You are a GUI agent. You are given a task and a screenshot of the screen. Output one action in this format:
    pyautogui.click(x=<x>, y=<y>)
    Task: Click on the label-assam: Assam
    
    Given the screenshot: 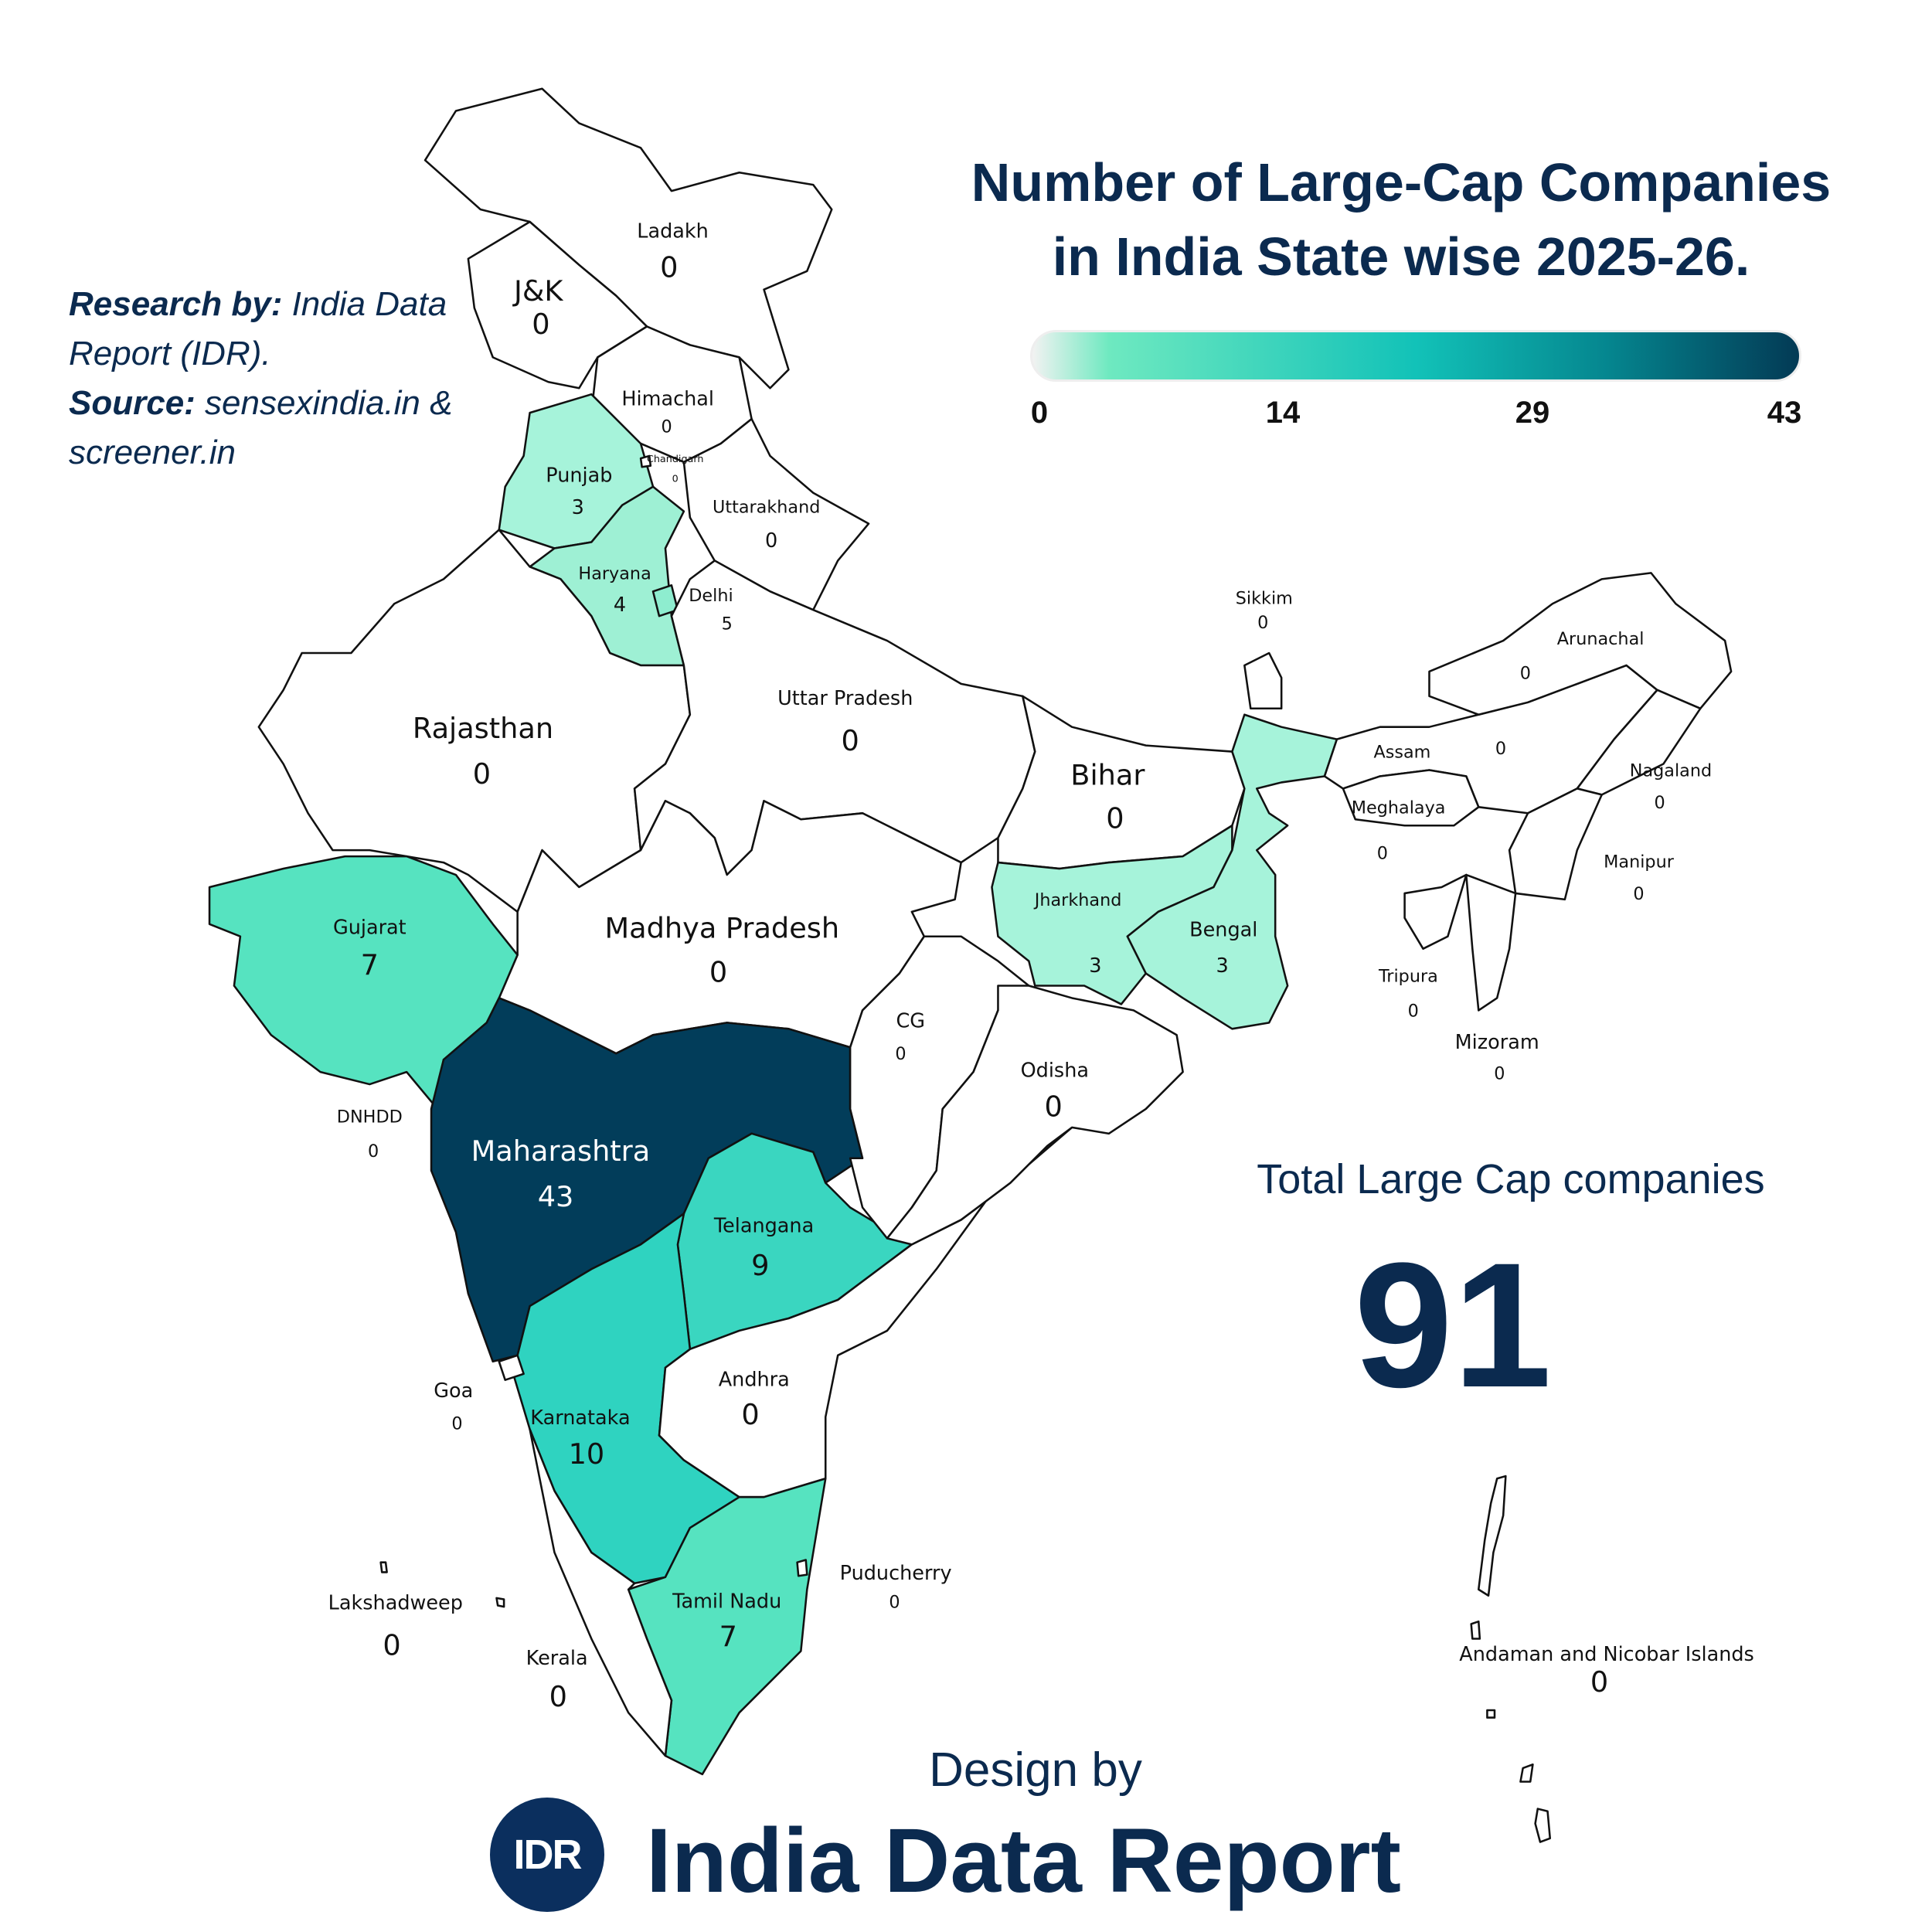 What is the action you would take?
    pyautogui.click(x=1402, y=753)
    